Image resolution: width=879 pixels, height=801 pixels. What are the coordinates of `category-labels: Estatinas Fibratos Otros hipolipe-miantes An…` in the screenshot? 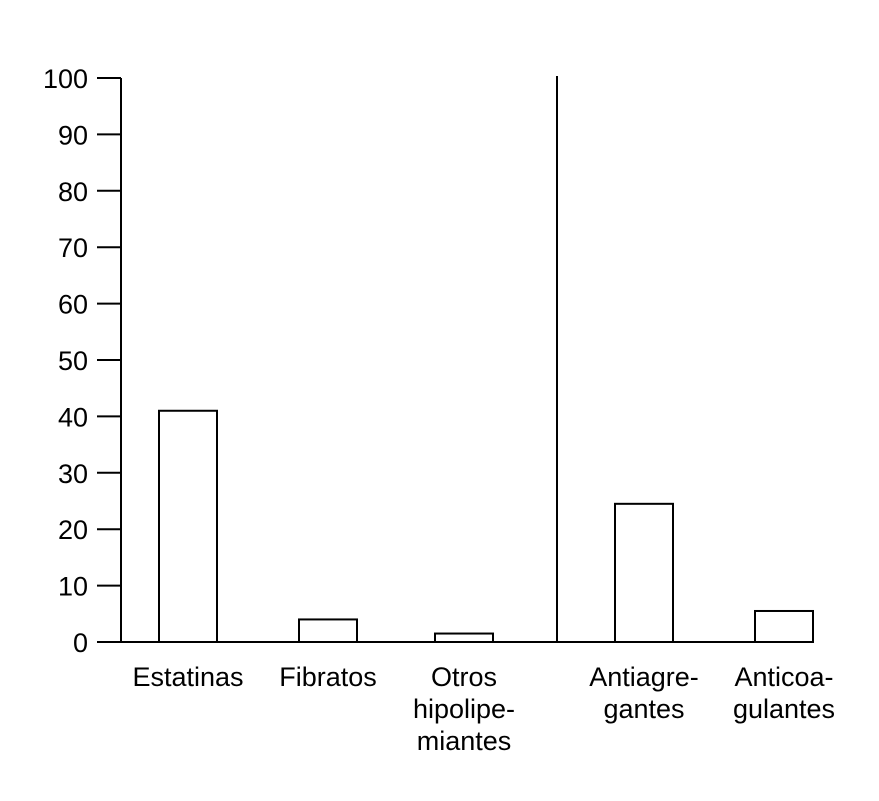 It's located at (483, 709).